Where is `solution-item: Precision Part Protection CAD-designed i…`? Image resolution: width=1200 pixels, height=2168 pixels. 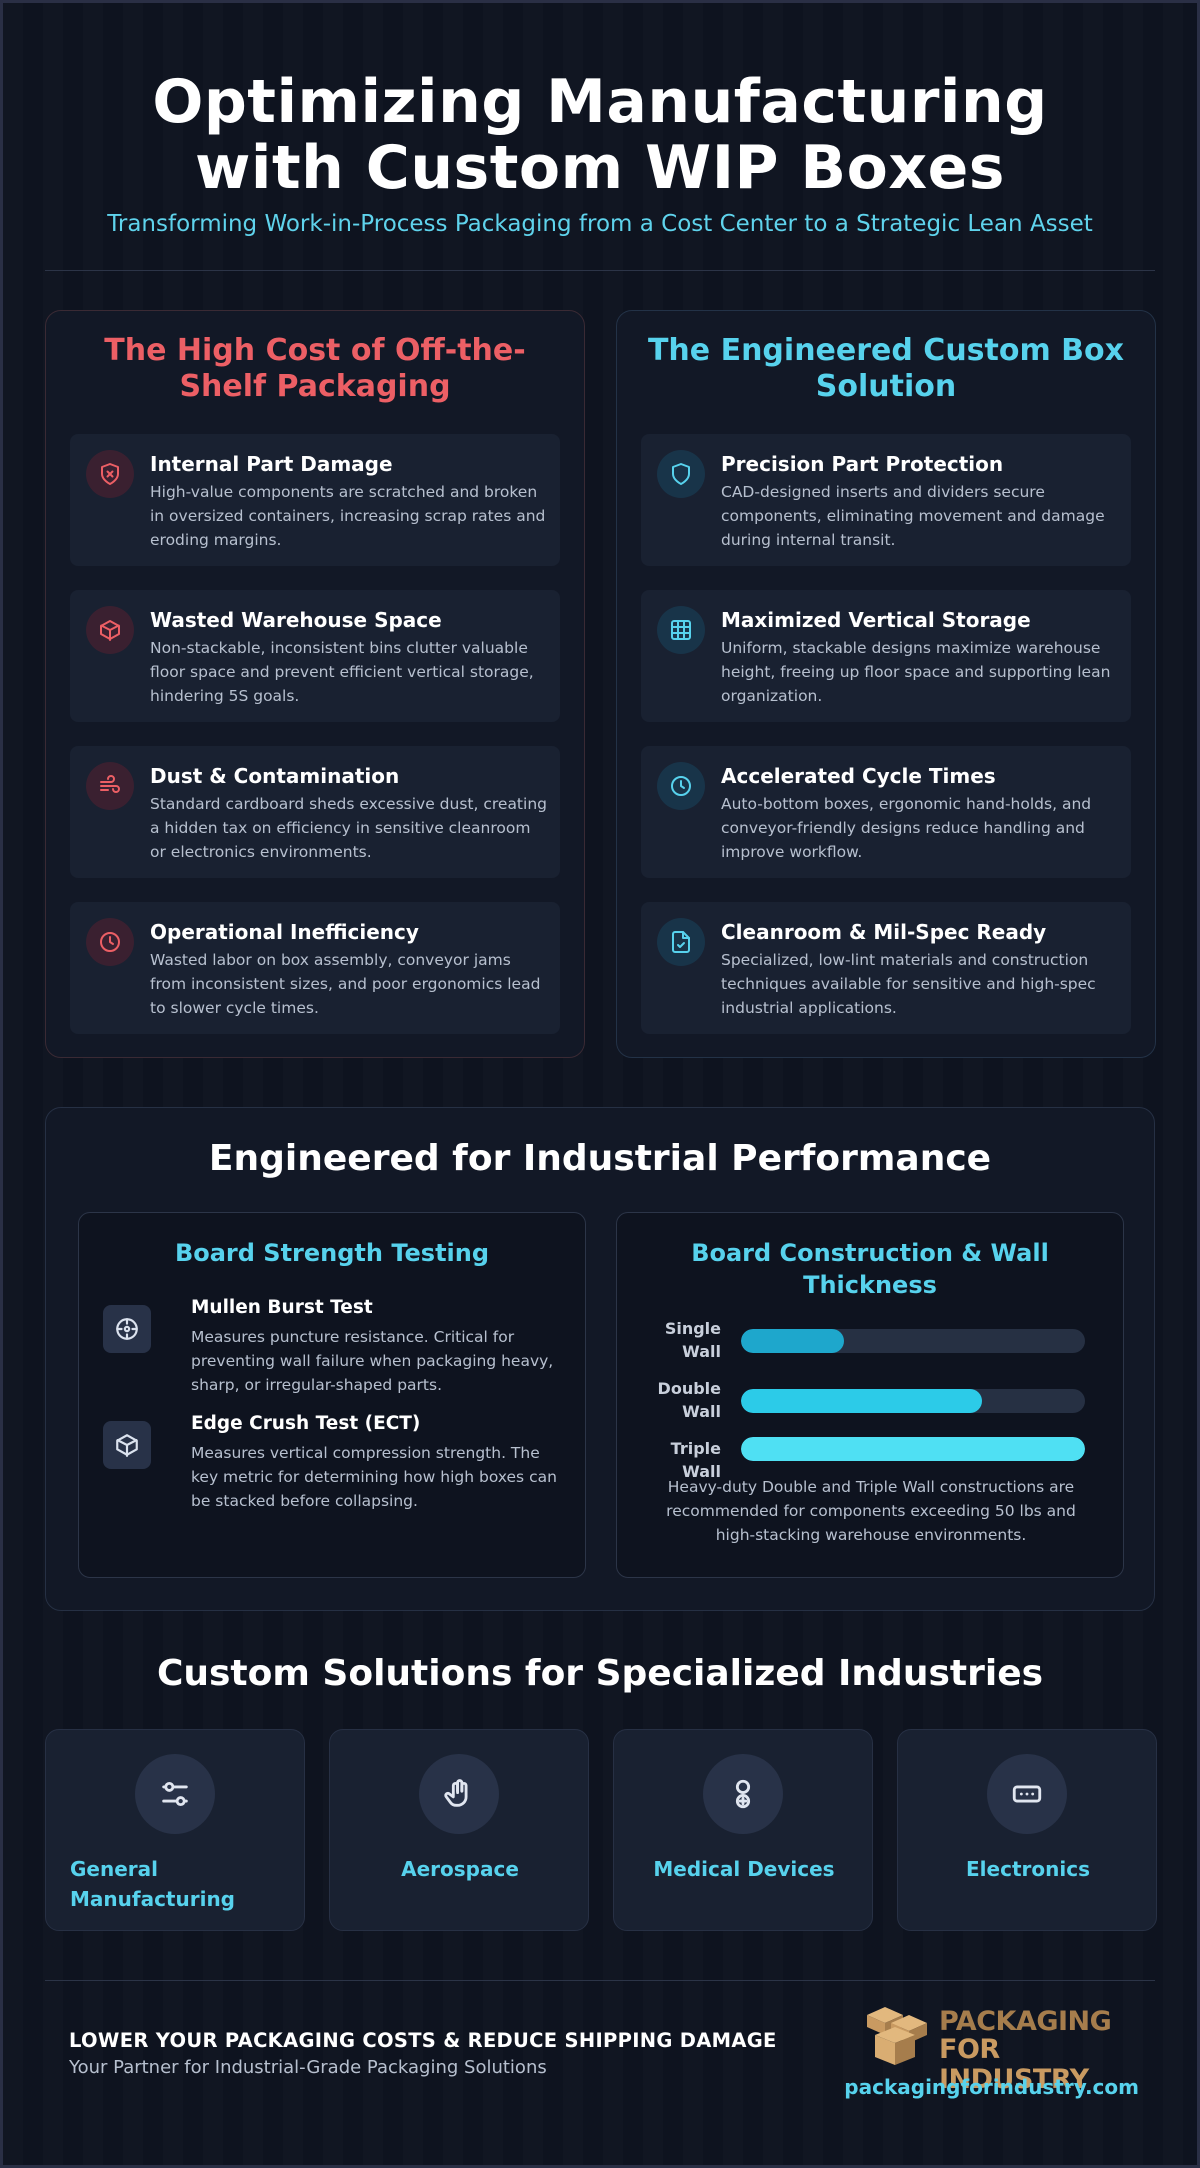 solution-item: Precision Part Protection CAD-designed i… is located at coordinates (886, 500).